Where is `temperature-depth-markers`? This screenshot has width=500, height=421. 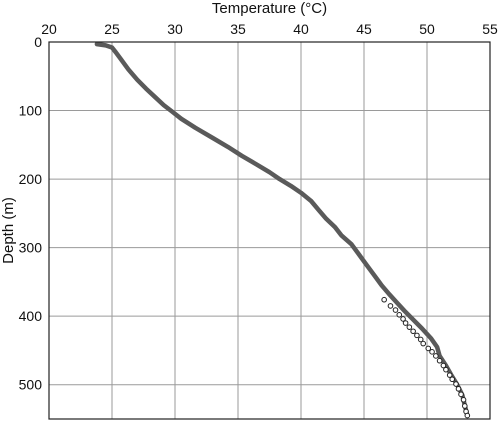
temperature-depth-markers is located at coordinates (426, 357).